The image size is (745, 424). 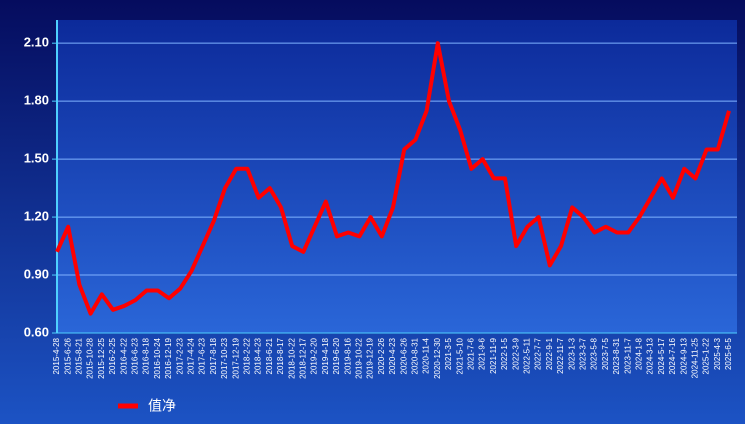 What do you see at coordinates (162, 406) in the screenshot?
I see `legend-label: 值净` at bounding box center [162, 406].